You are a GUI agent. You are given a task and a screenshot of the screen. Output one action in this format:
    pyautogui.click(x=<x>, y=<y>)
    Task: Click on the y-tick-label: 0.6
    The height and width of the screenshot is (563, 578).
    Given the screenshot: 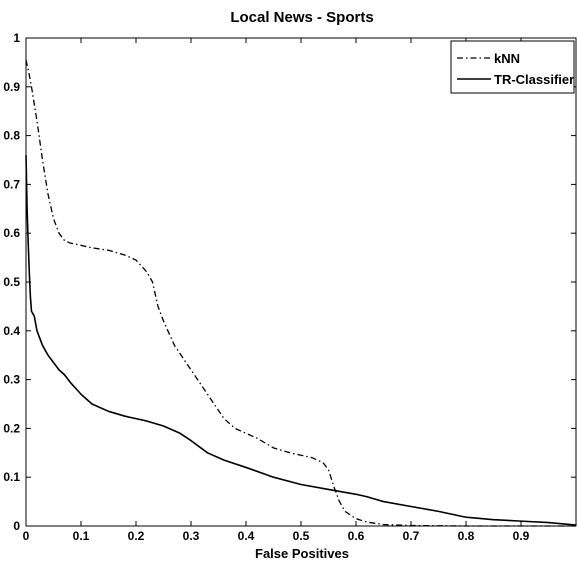 What is the action you would take?
    pyautogui.click(x=11, y=233)
    